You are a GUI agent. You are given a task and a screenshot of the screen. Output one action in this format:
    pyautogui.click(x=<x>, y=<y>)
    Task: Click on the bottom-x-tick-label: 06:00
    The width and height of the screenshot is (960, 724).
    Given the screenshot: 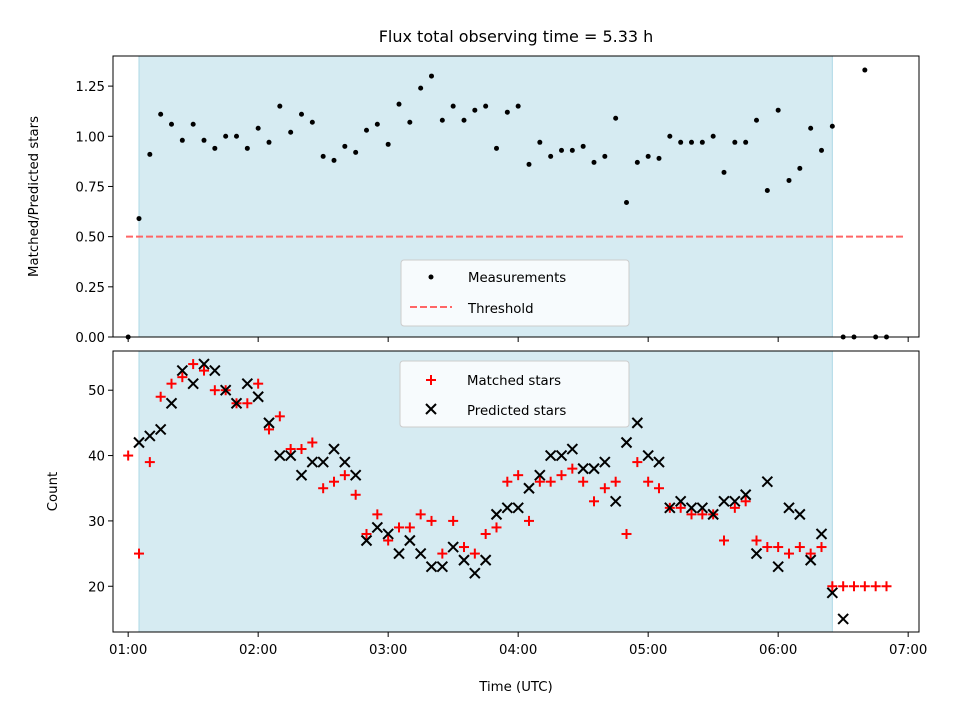 What is the action you would take?
    pyautogui.click(x=778, y=650)
    